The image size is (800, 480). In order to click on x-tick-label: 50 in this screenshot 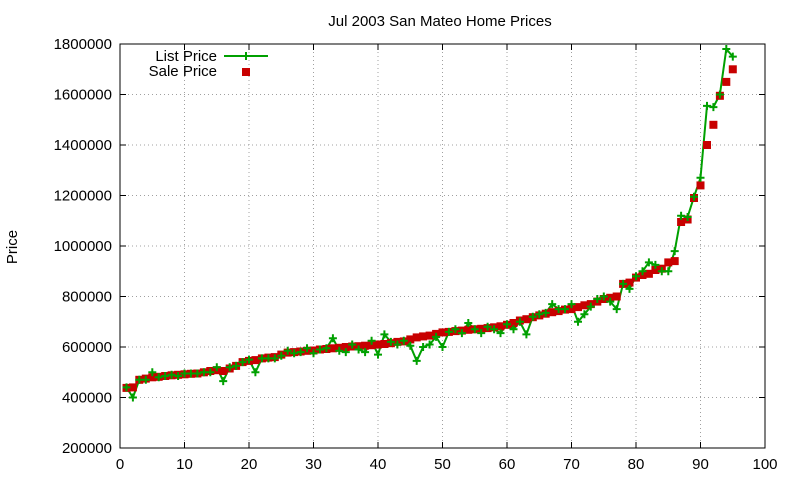, I will do `click(442, 464)`.